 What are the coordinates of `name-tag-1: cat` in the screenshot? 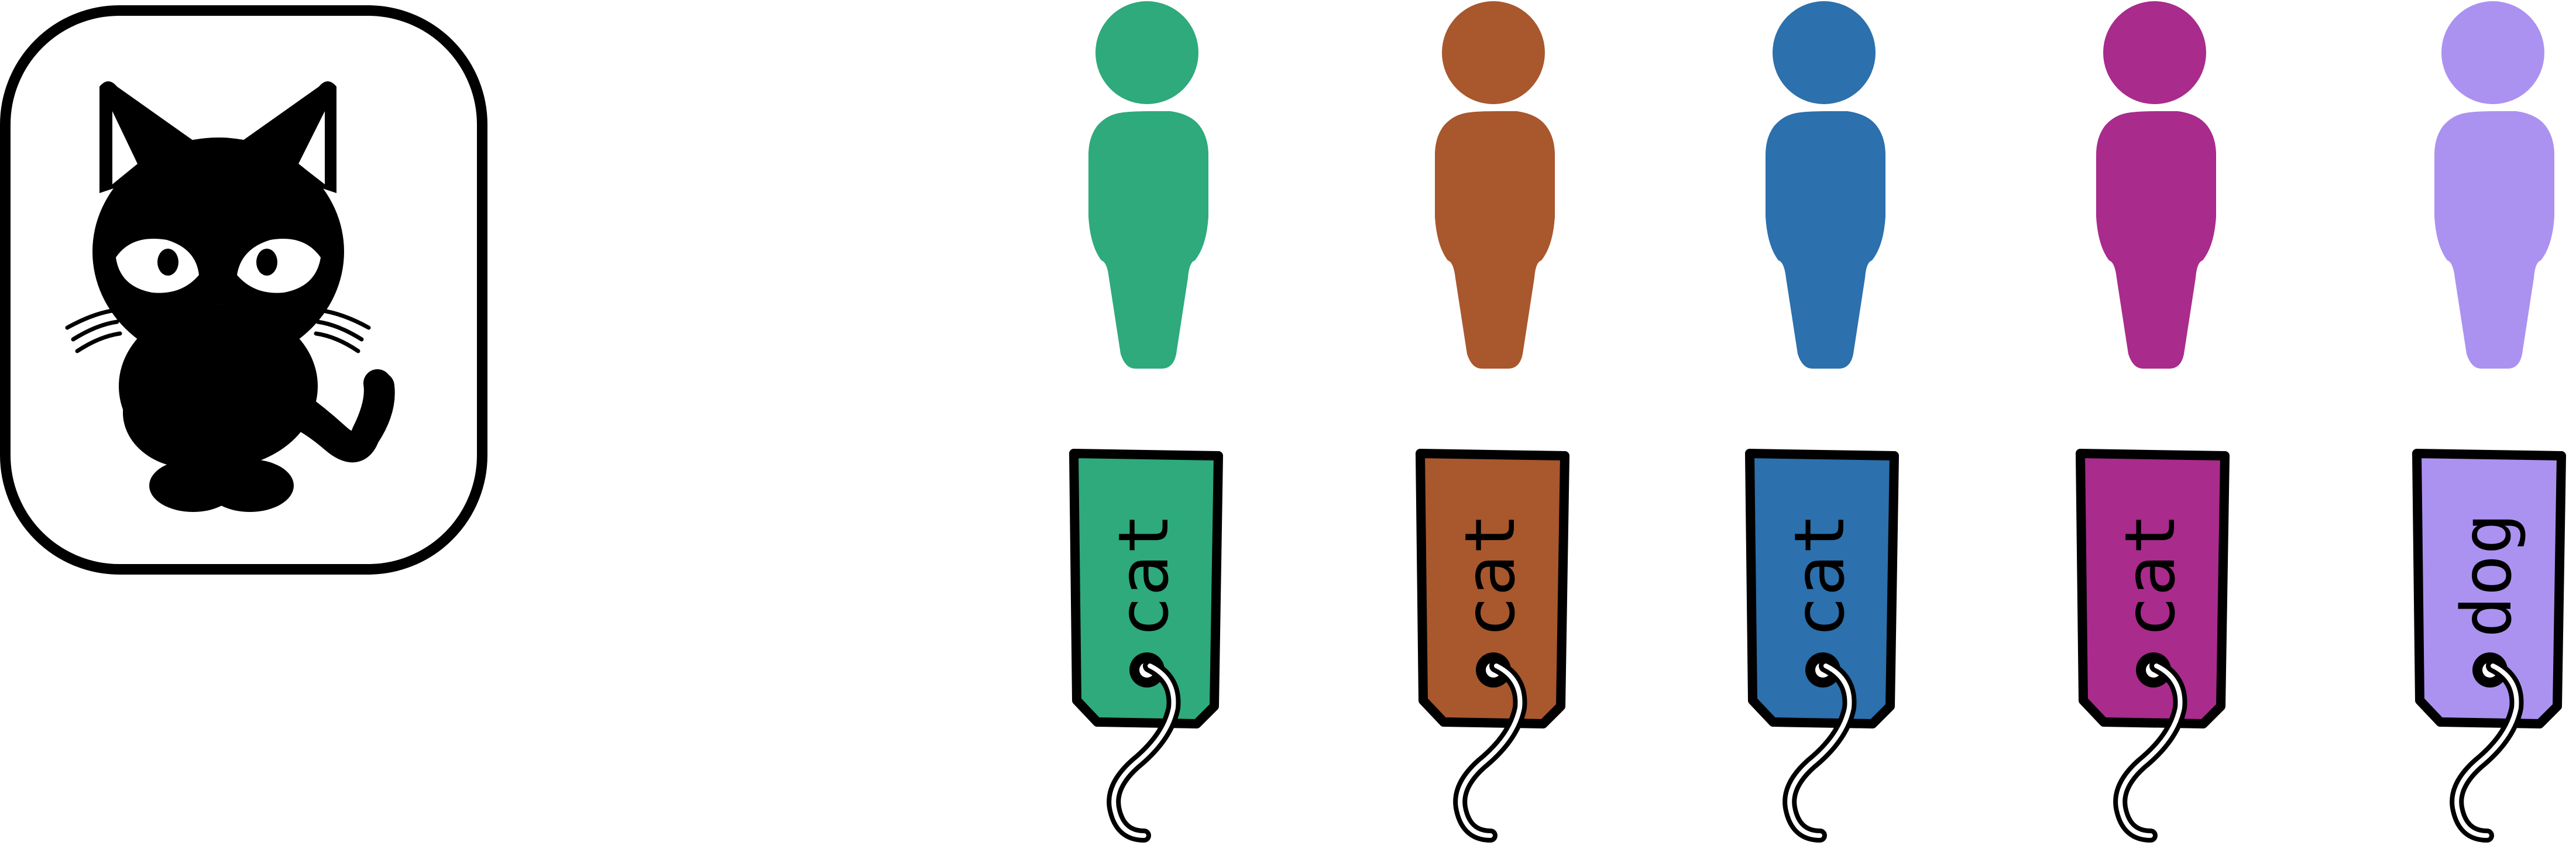 It's located at (1146, 646).